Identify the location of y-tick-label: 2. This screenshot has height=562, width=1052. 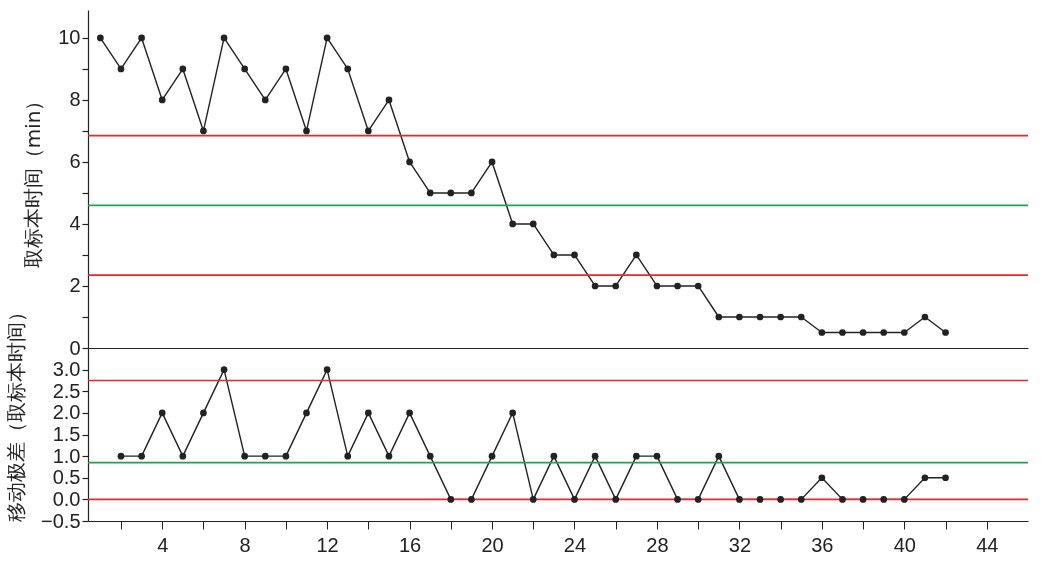
(75, 285).